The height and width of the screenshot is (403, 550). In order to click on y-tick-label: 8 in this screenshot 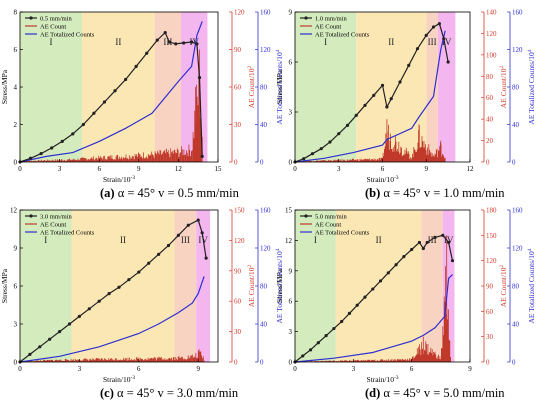, I will do `click(16, 13)`.